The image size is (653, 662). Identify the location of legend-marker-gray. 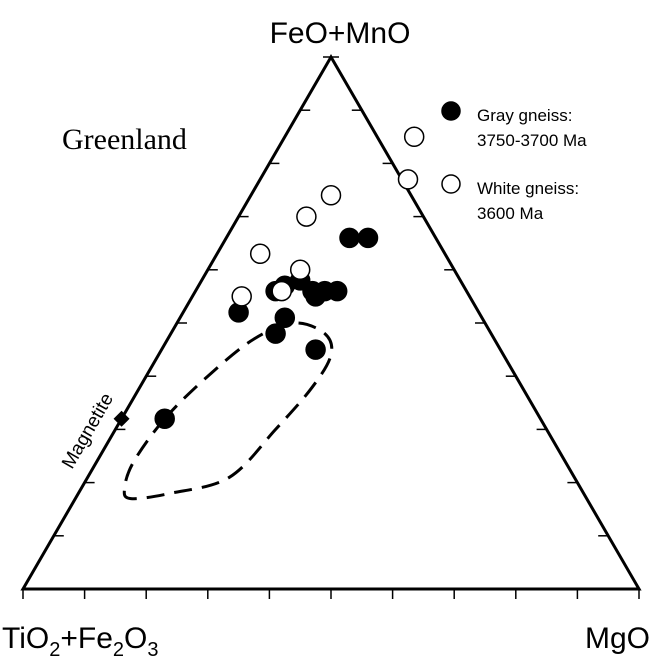
(451, 111).